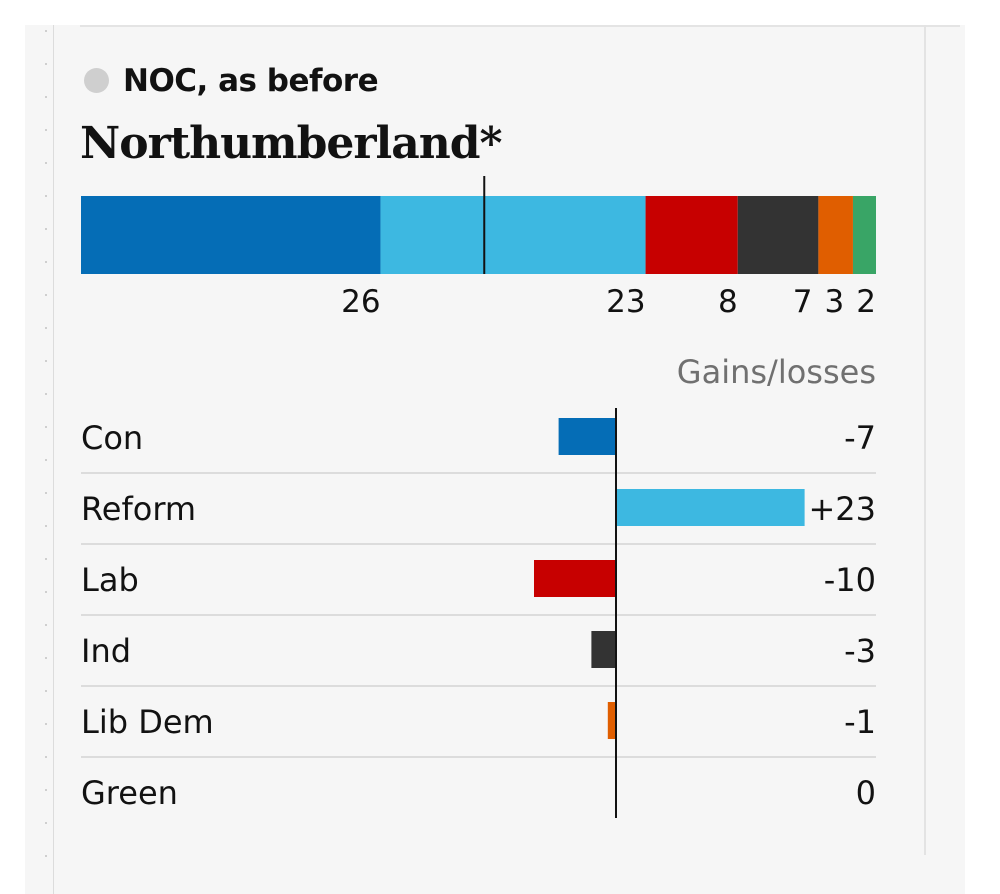  I want to click on party-label-green: Green, so click(129, 793).